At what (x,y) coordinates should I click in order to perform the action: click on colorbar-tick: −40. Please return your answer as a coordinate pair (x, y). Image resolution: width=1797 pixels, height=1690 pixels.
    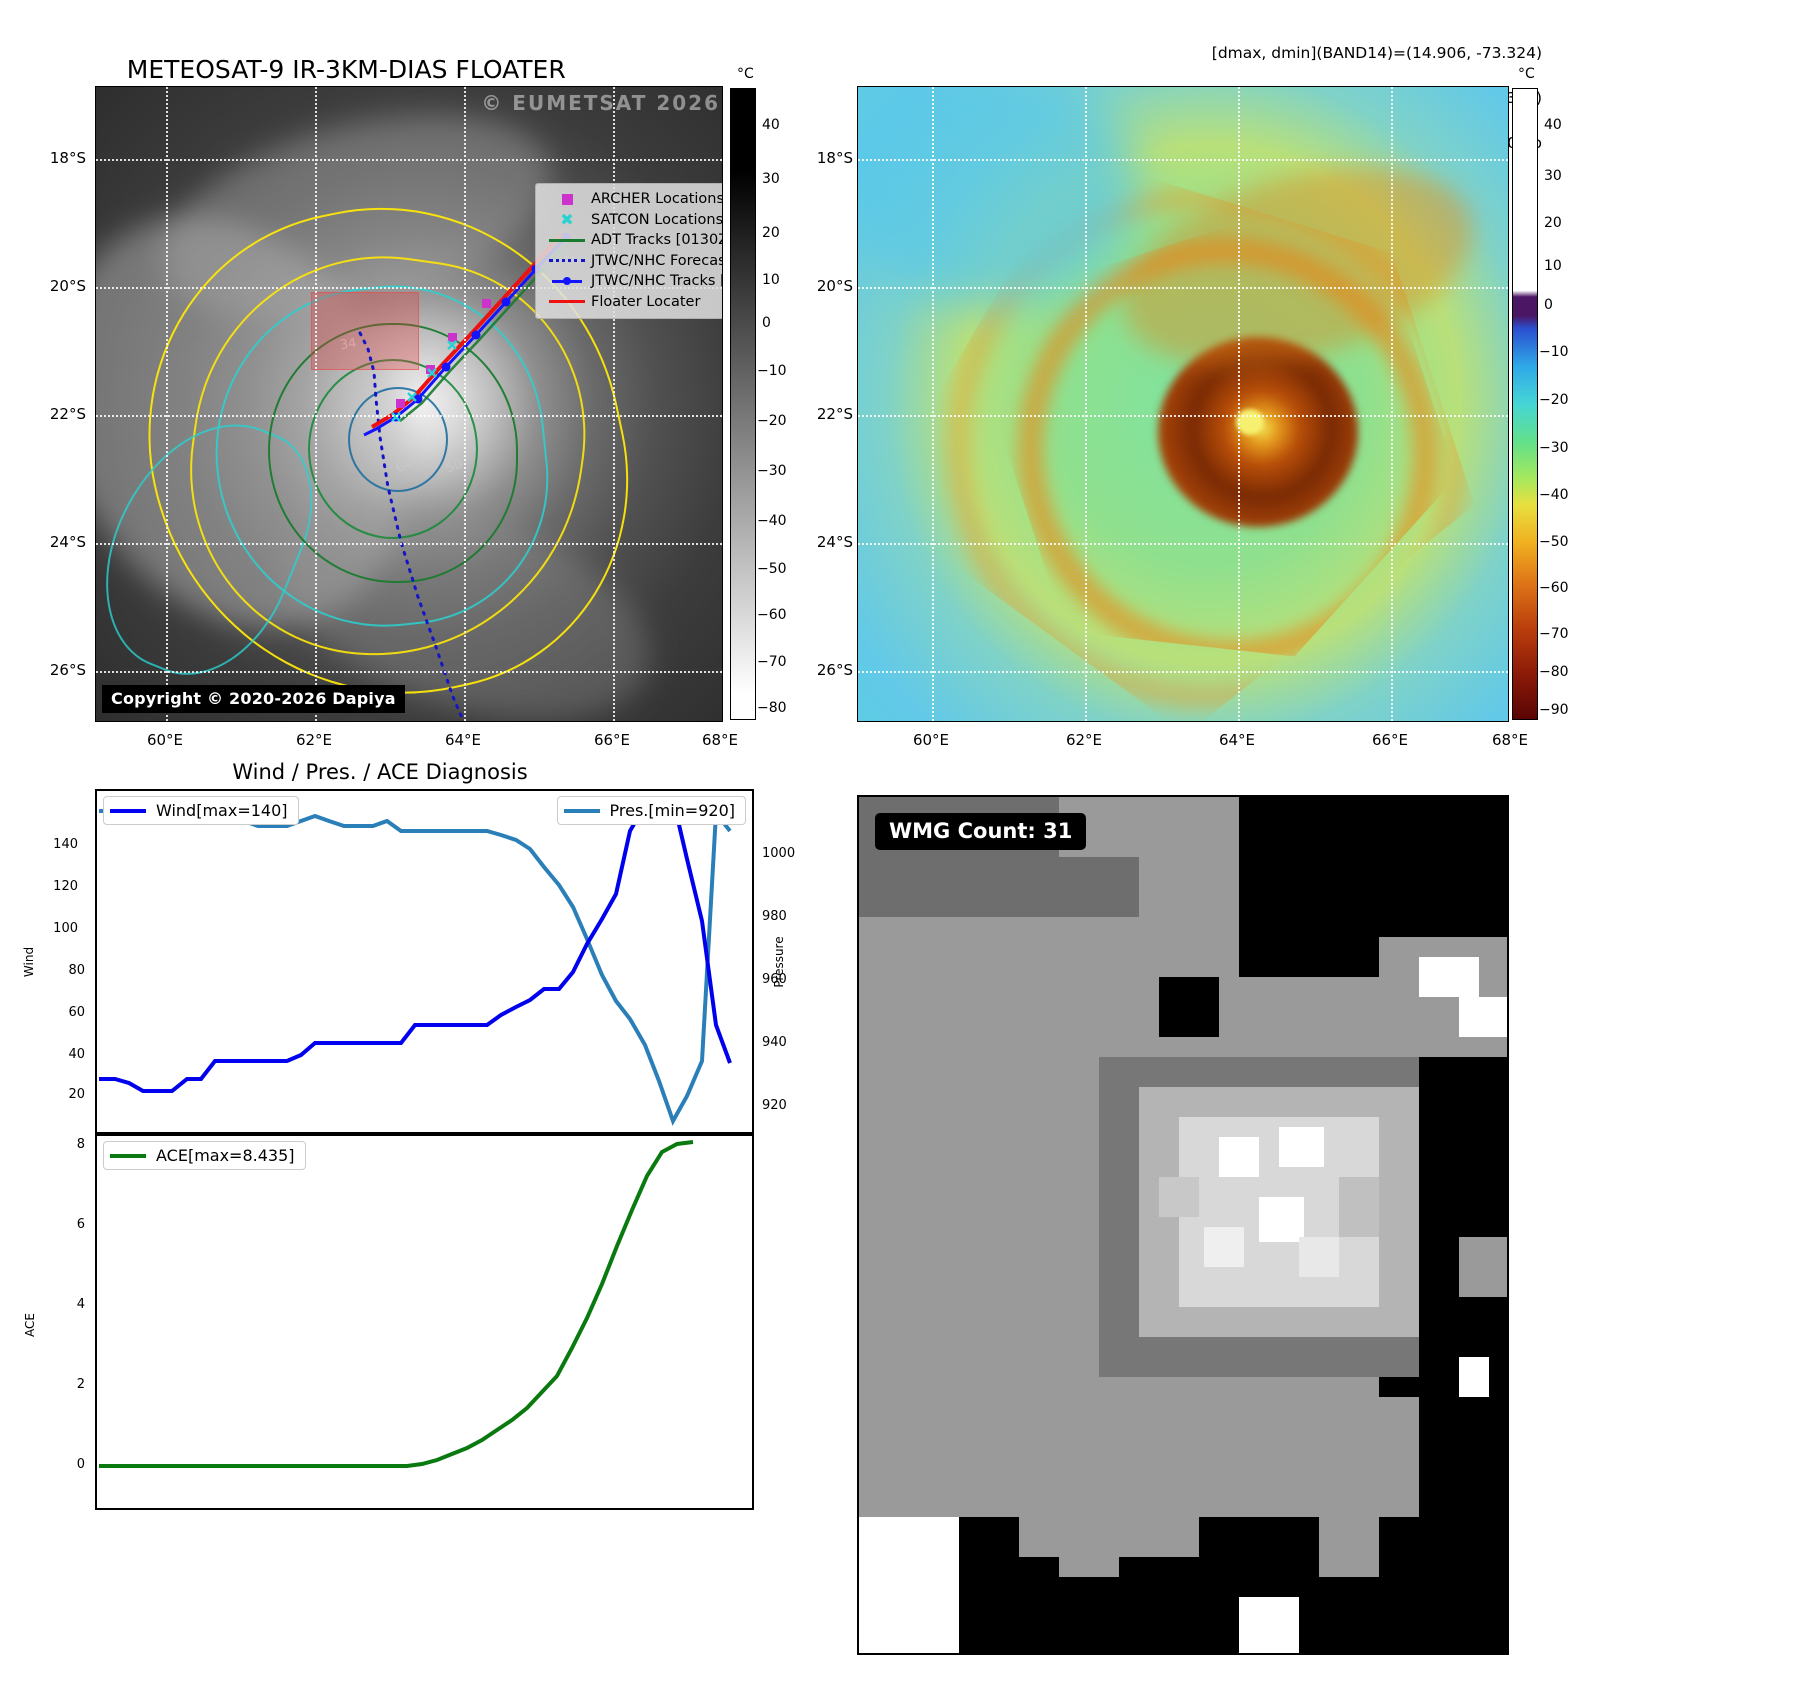
    Looking at the image, I should click on (1554, 495).